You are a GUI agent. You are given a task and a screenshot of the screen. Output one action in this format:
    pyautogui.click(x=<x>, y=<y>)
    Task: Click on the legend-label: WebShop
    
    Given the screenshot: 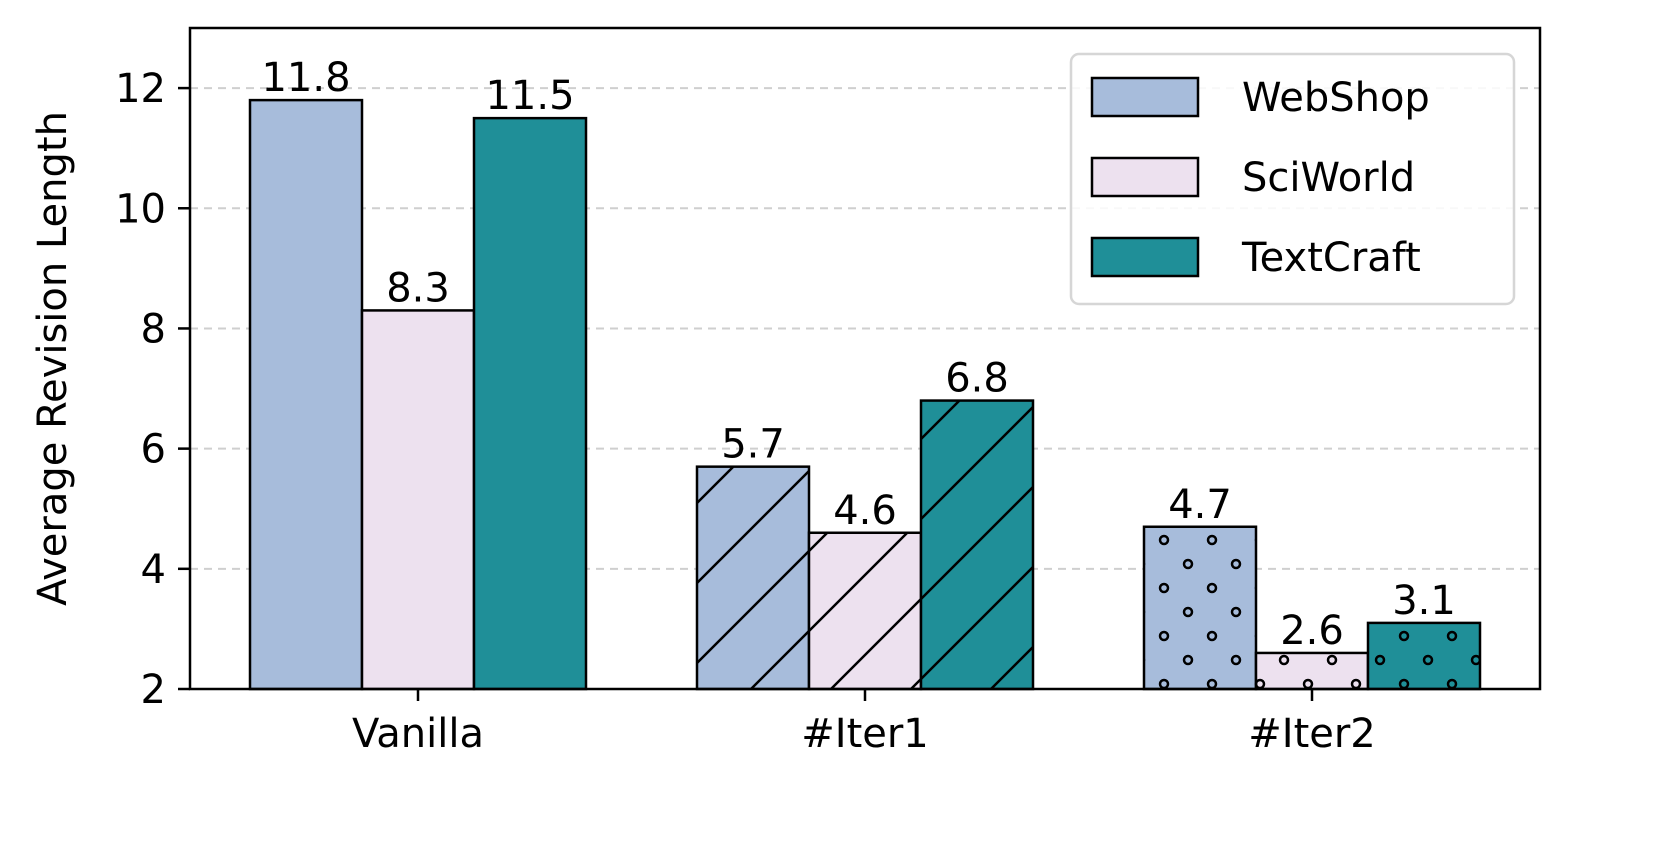 What is the action you would take?
    pyautogui.click(x=1336, y=98)
    